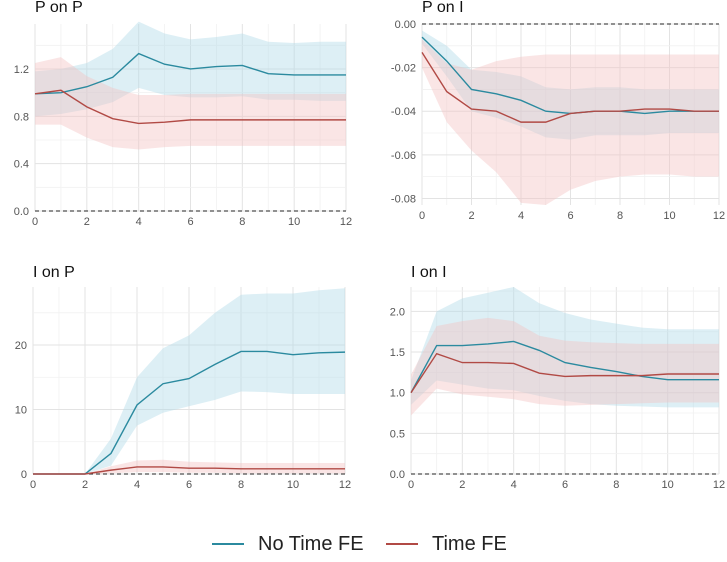  I want to click on y-tick-label: 0.8, so click(21, 117).